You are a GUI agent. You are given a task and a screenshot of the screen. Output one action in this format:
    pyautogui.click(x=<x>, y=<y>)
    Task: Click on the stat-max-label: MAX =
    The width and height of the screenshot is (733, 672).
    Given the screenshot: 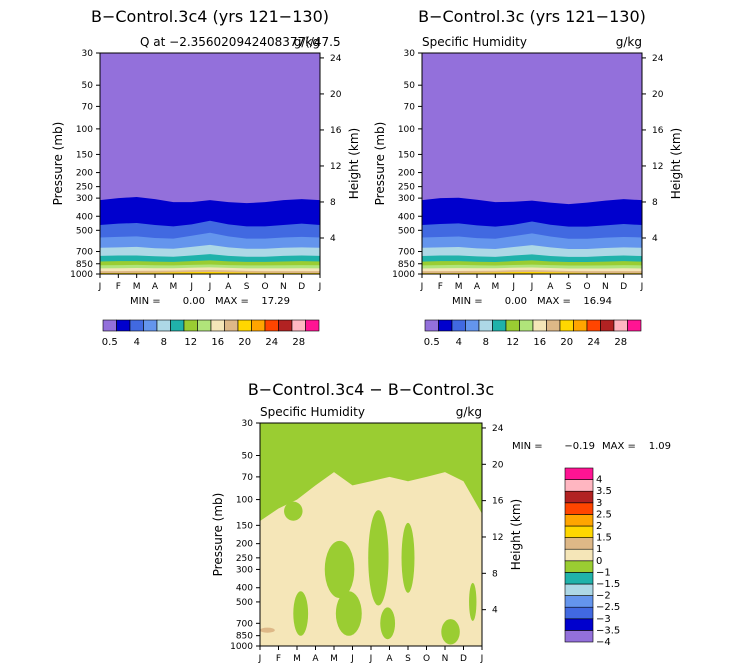 What is the action you would take?
    pyautogui.click(x=554, y=301)
    